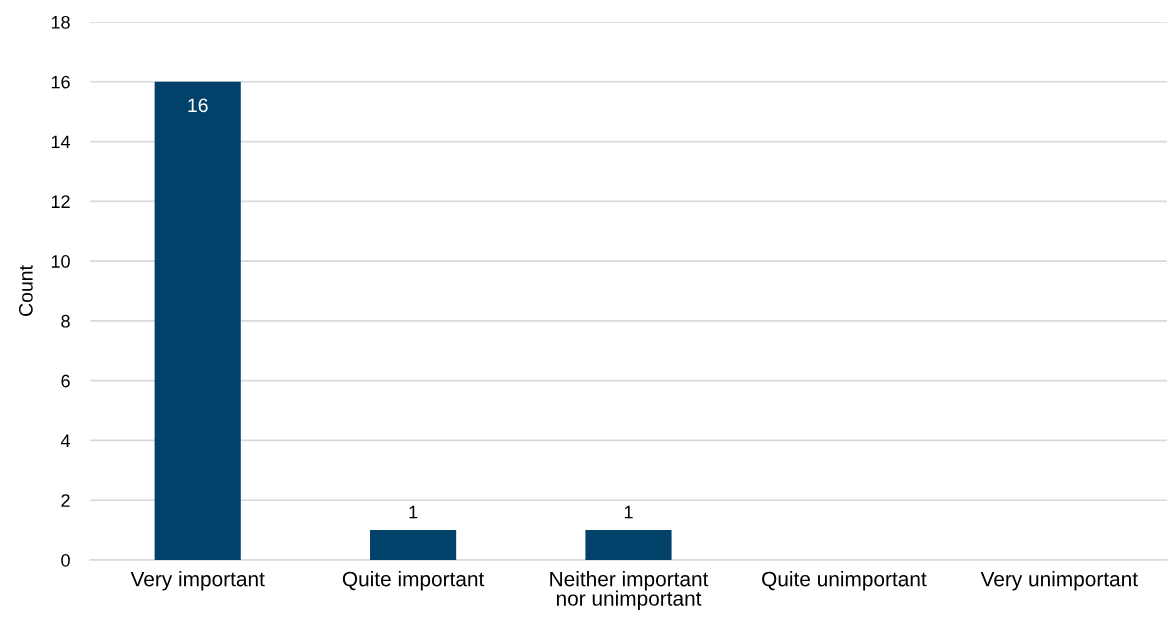 The image size is (1169, 635). What do you see at coordinates (1059, 581) in the screenshot?
I see `x-tick-label: Very unimportant` at bounding box center [1059, 581].